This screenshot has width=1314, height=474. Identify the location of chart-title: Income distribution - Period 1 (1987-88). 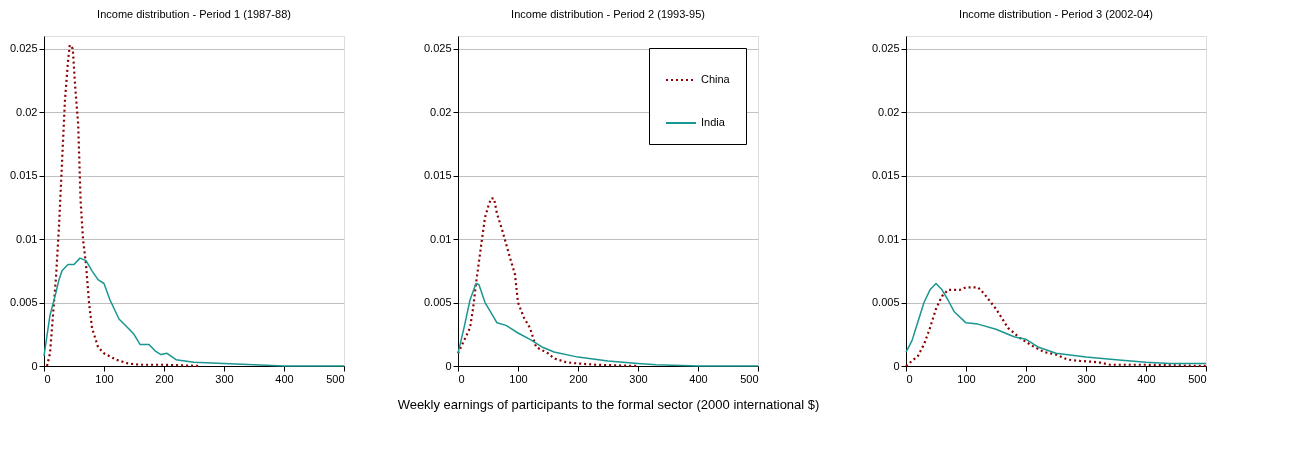
(194, 14).